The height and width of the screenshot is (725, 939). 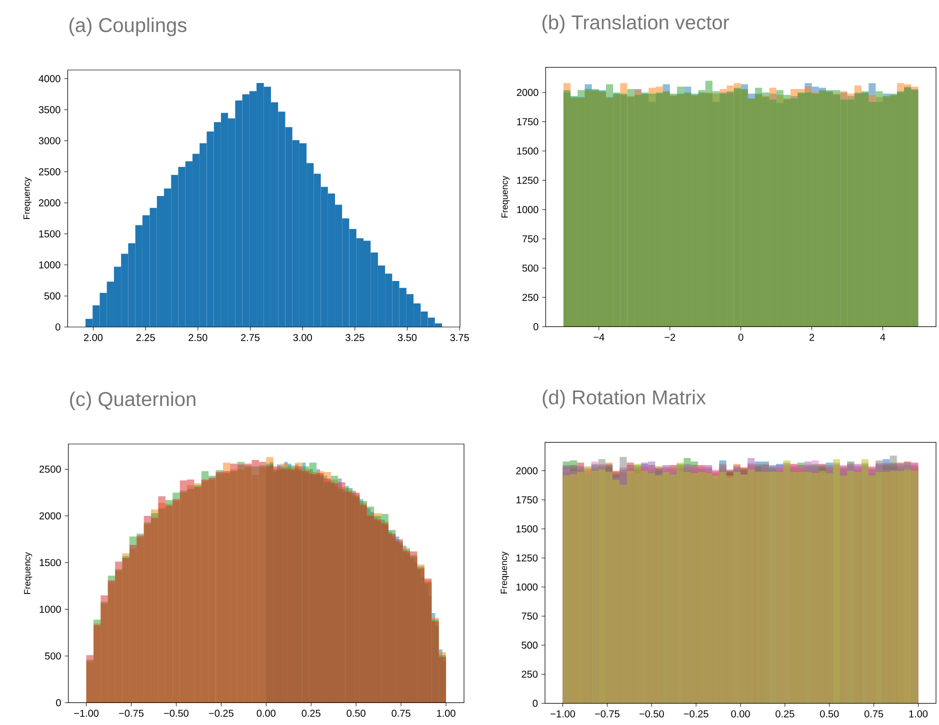 What do you see at coordinates (741, 337) in the screenshot?
I see `x-tick-label: 0` at bounding box center [741, 337].